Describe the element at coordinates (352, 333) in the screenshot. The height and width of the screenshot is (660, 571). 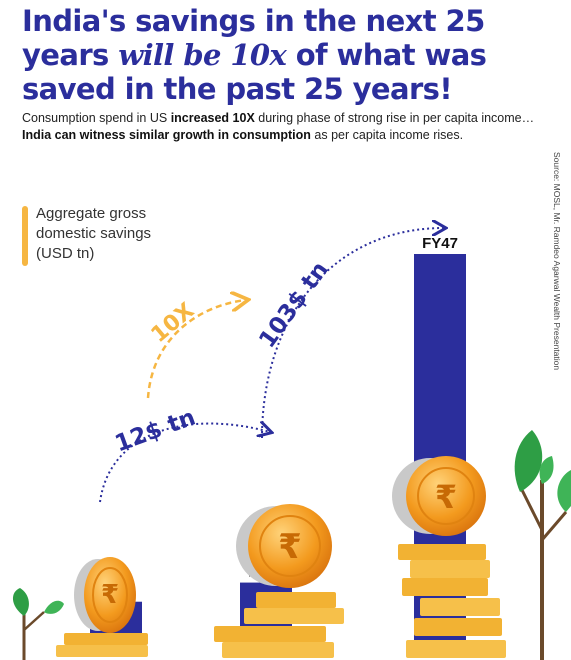
I see `arrow-fy23-to-fy47` at that location.